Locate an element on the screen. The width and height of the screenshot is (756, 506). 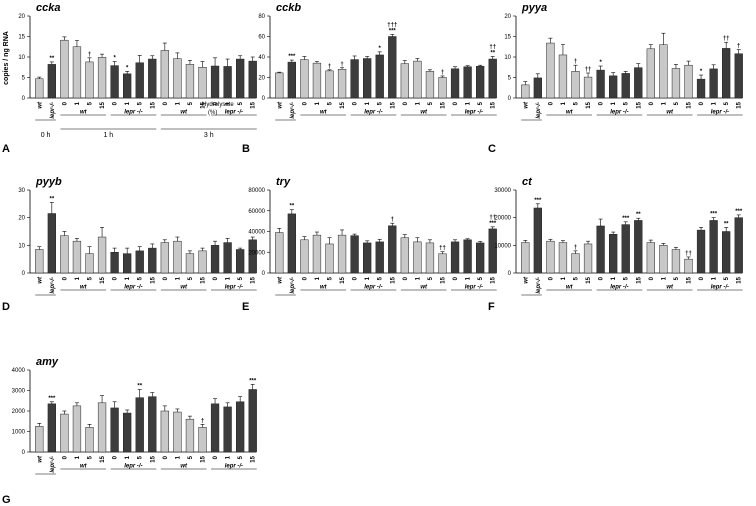
panel-a-significance: ** is located at coordinates (51, 59).